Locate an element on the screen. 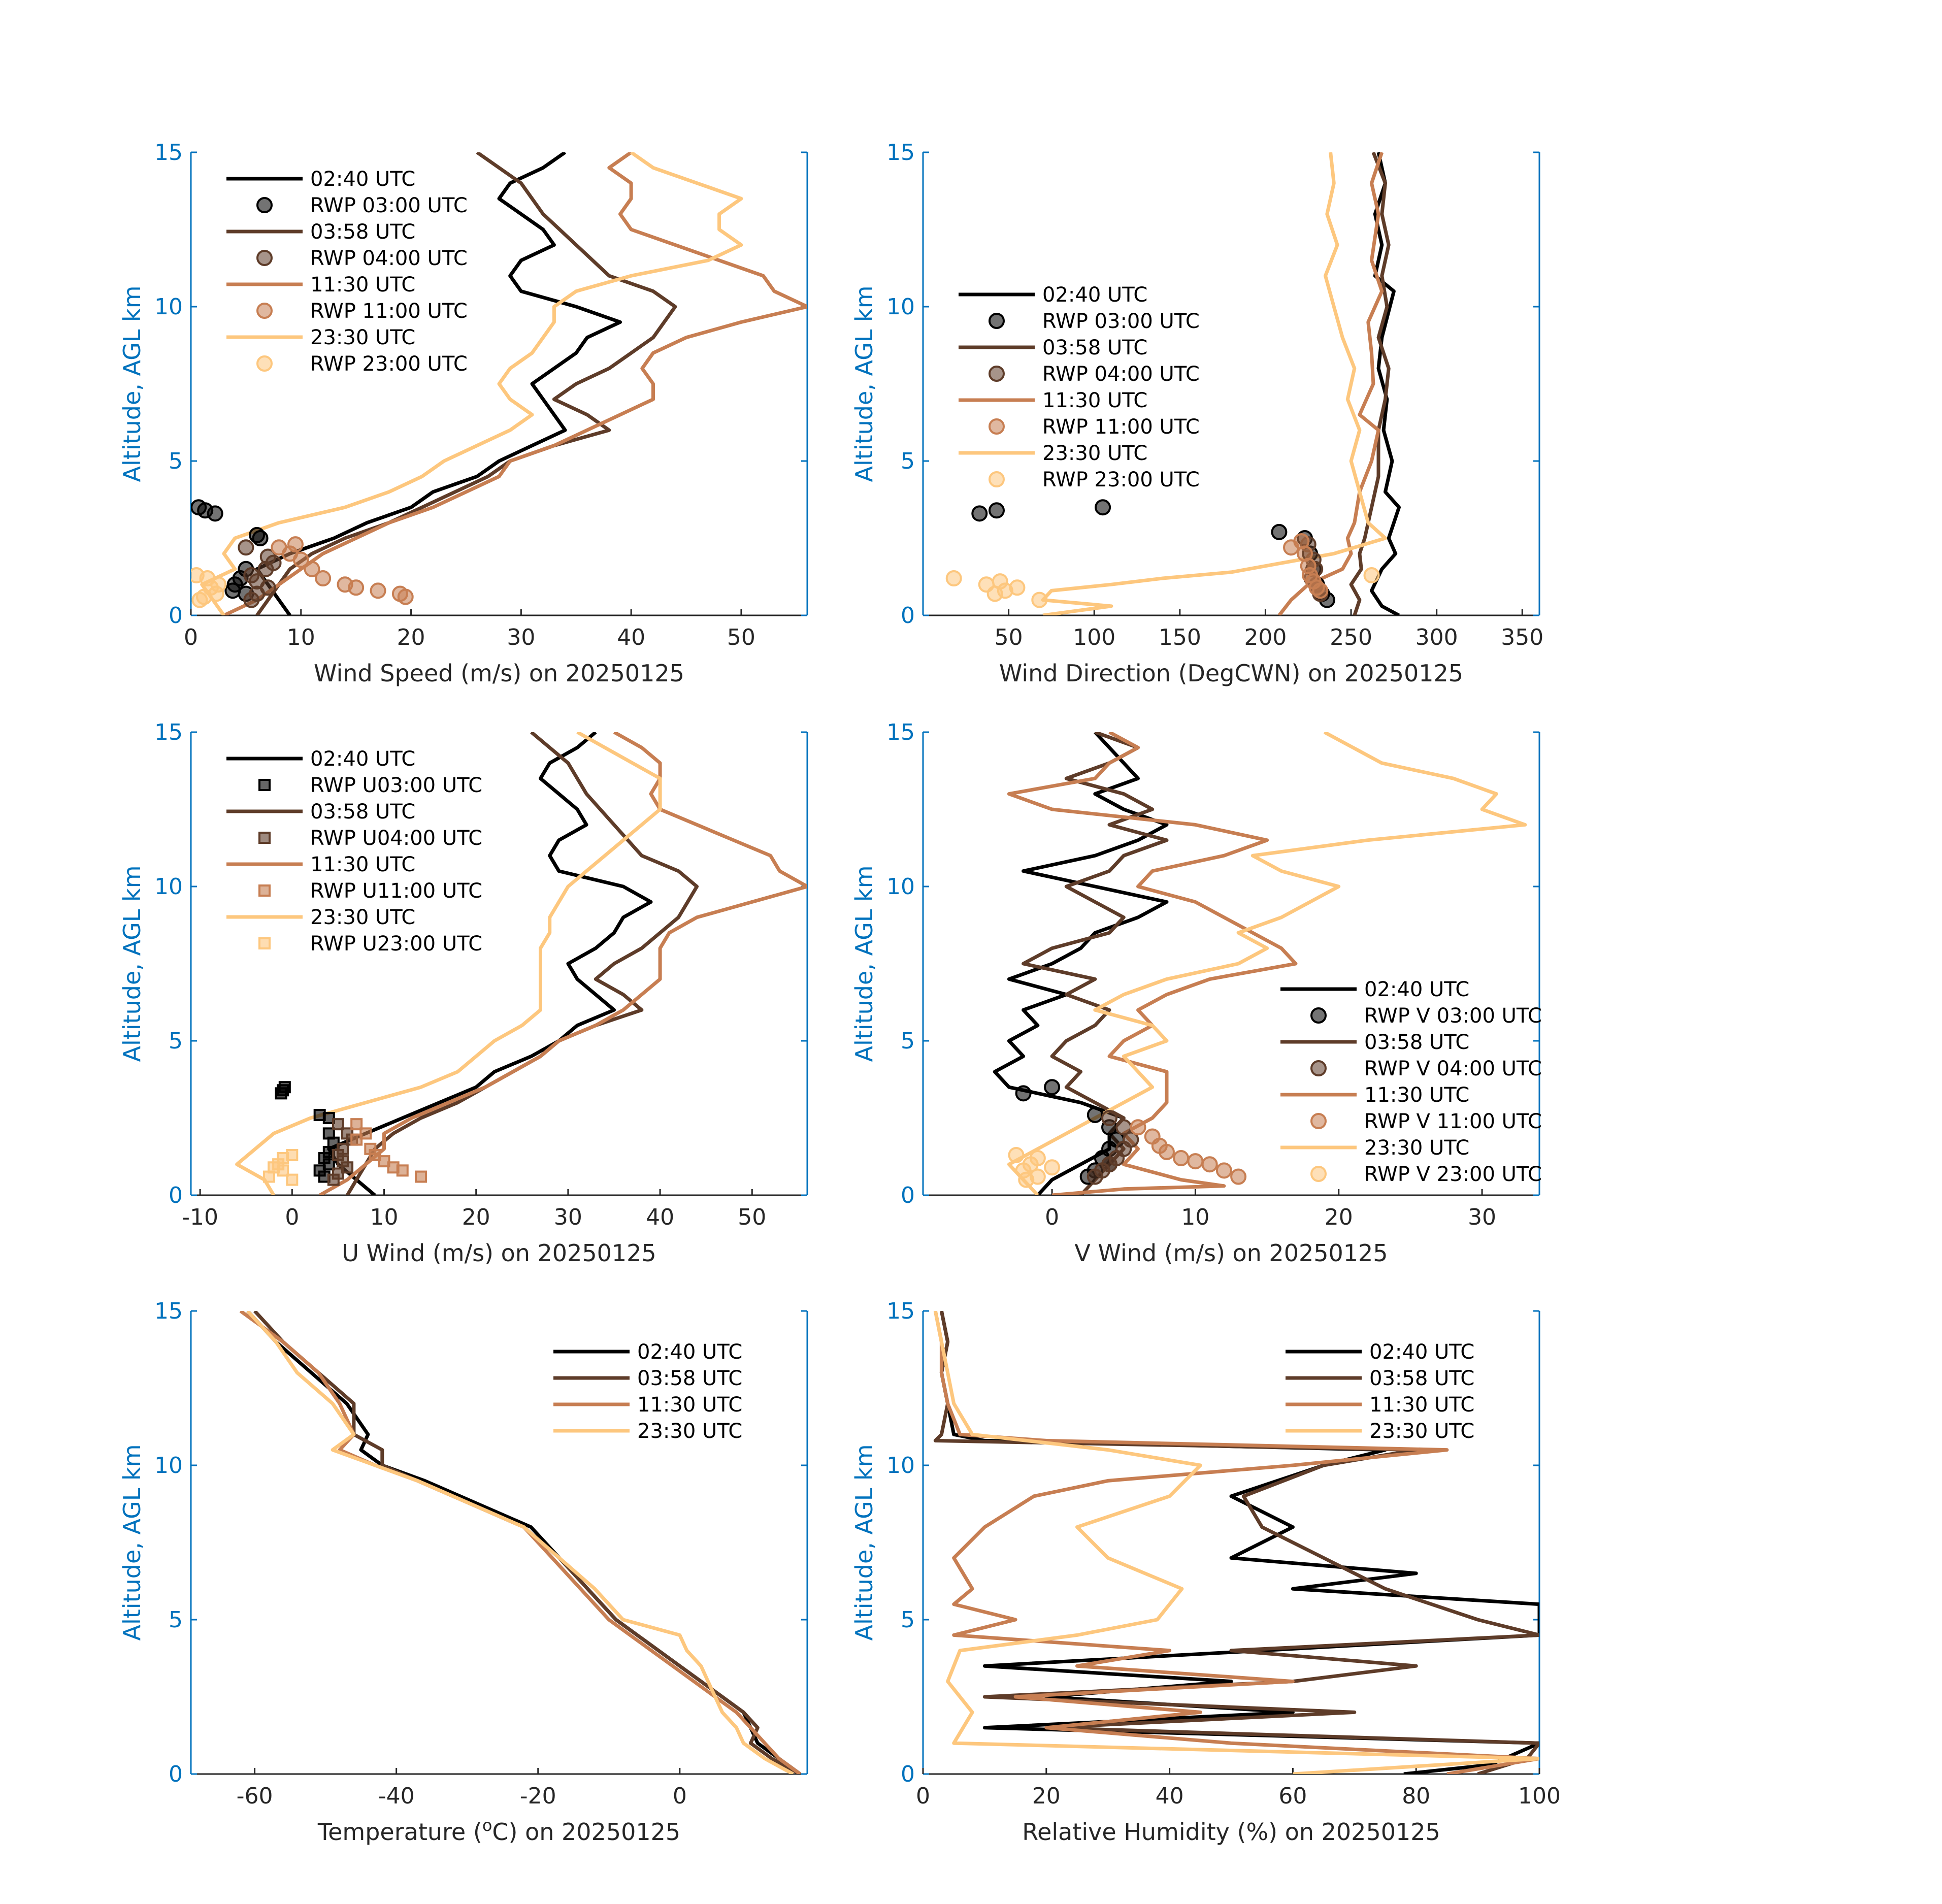 This screenshot has height=1904, width=1942. legend-label: RWP U23:00 UTC is located at coordinates (396, 944).